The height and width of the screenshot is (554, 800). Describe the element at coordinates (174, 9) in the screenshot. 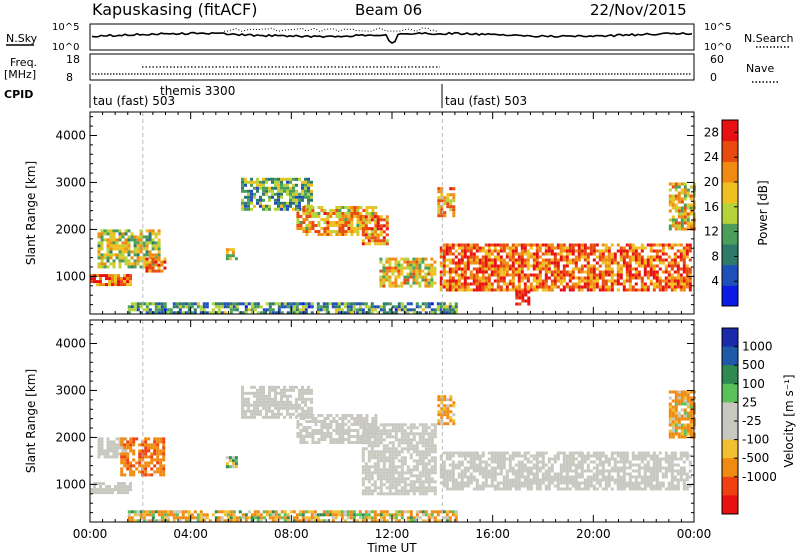

I see `plot-title: Kapuskasing (fitACF)` at that location.